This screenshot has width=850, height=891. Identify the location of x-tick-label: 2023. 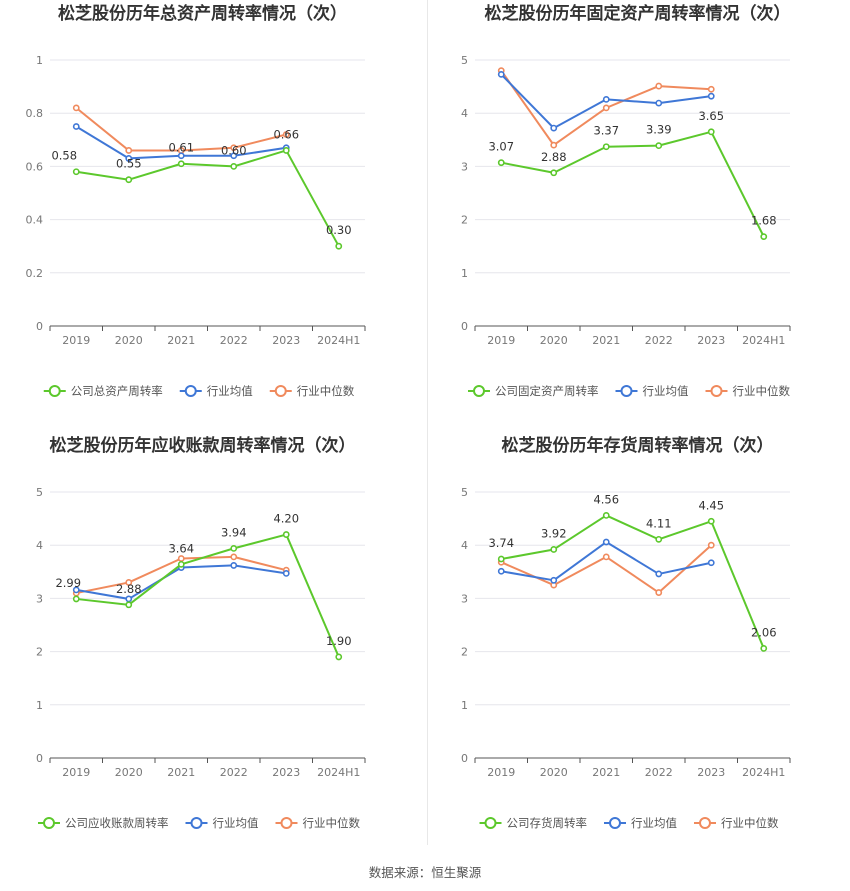
(711, 772).